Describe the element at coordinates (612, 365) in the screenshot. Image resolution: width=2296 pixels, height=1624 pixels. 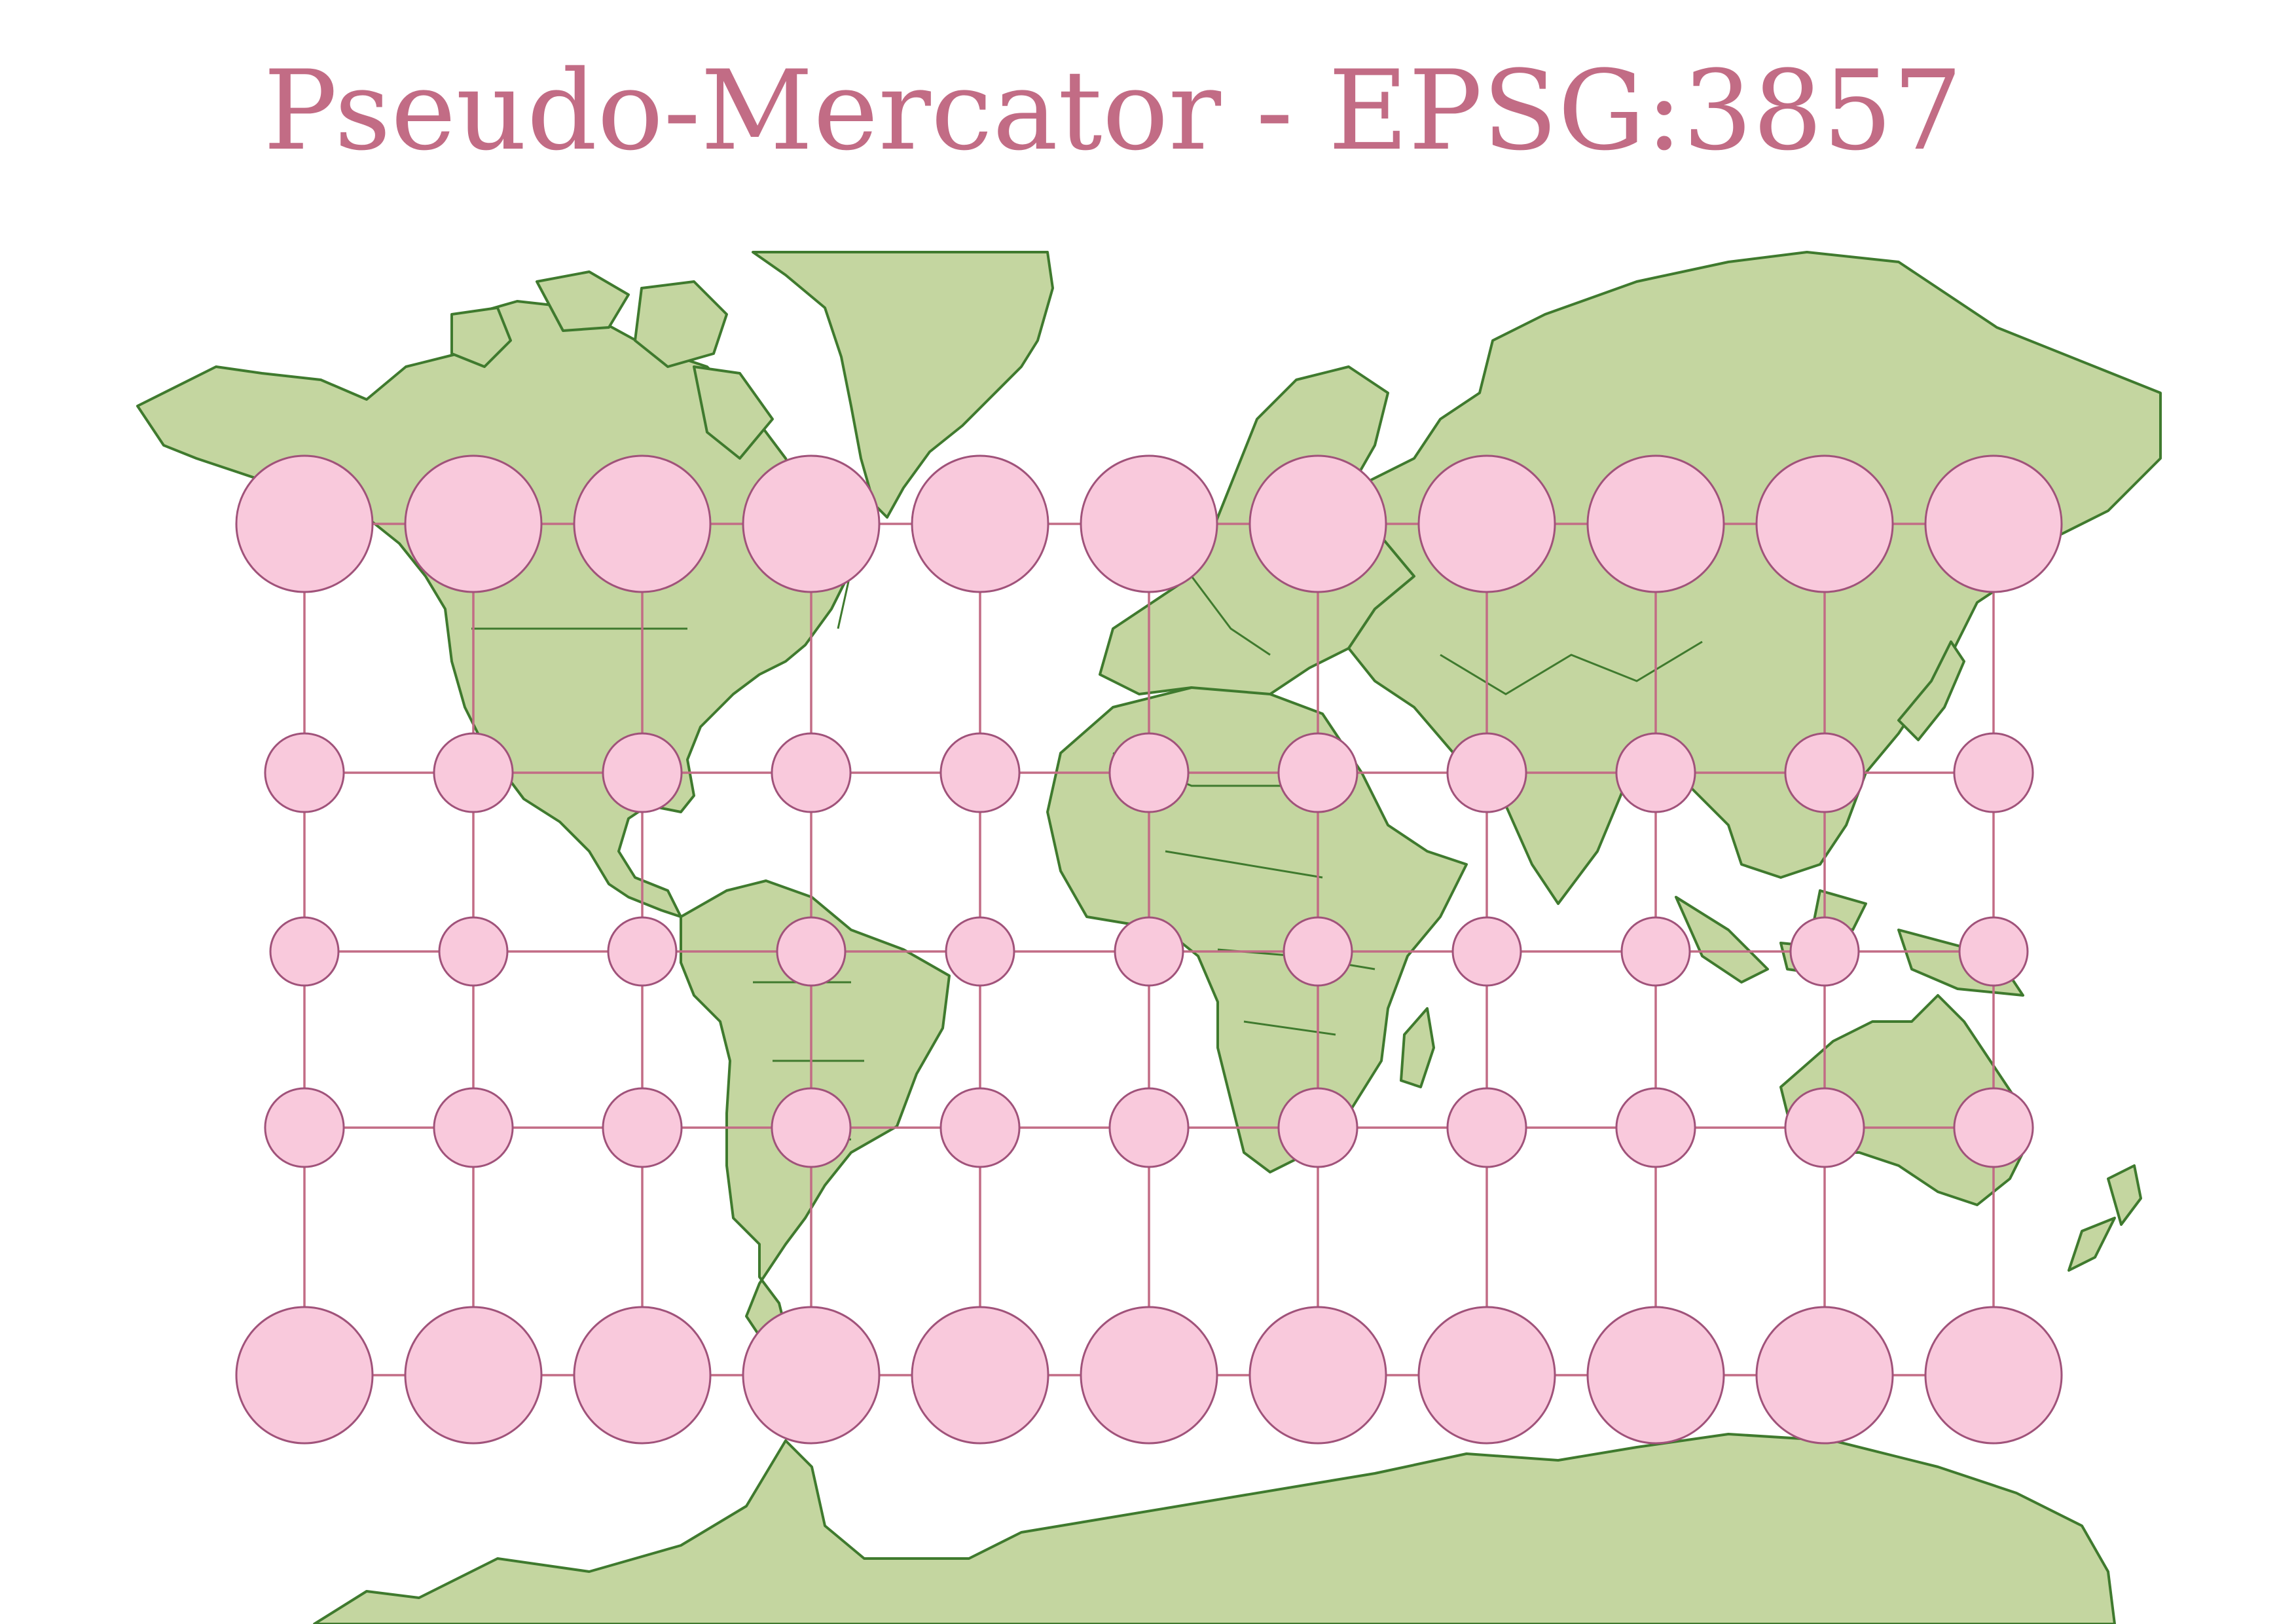
I see `arctic-islands` at that location.